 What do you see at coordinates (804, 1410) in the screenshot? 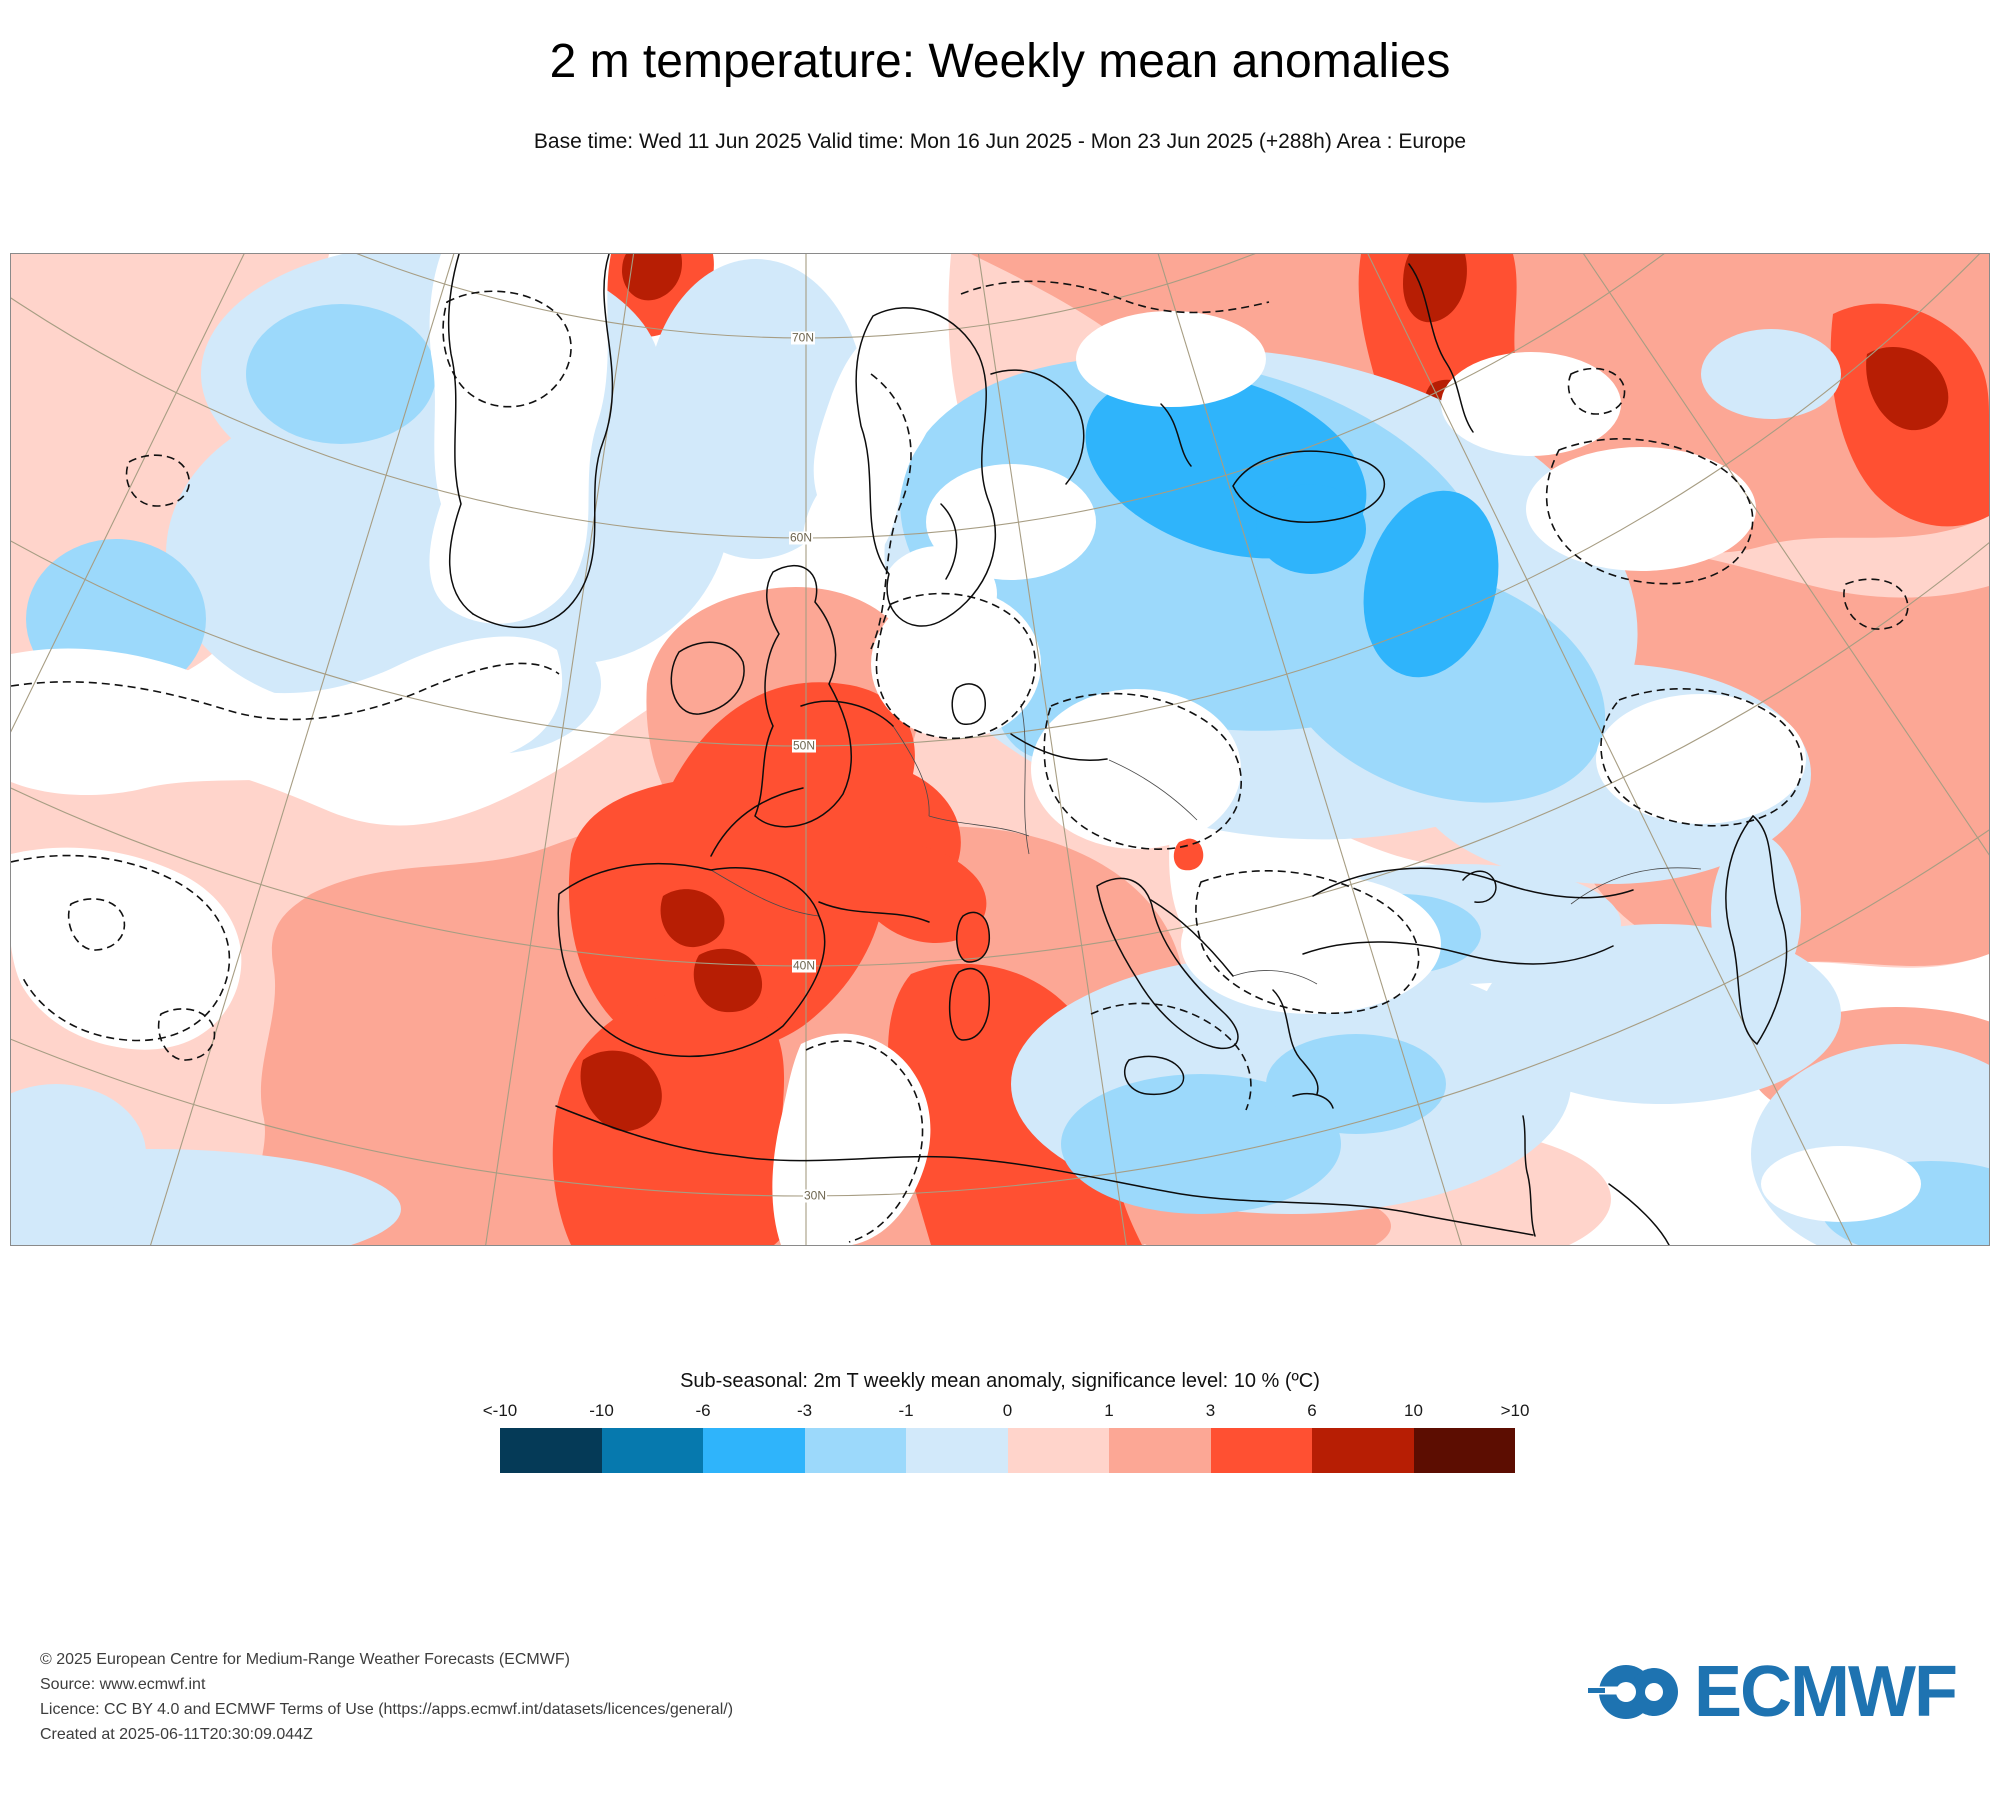
I see `legend-tick-label: -3` at bounding box center [804, 1410].